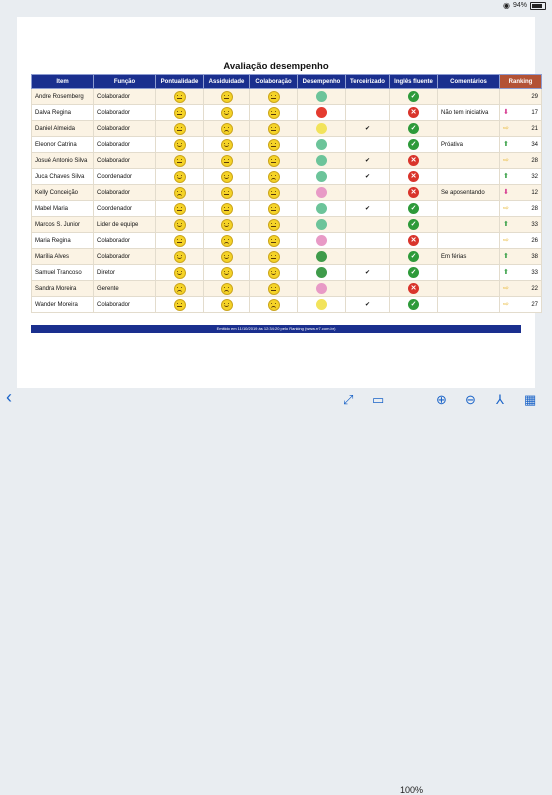 The image size is (552, 795). Describe the element at coordinates (520, 160) in the screenshot. I see `ranking-cell: ⇨ 28` at that location.